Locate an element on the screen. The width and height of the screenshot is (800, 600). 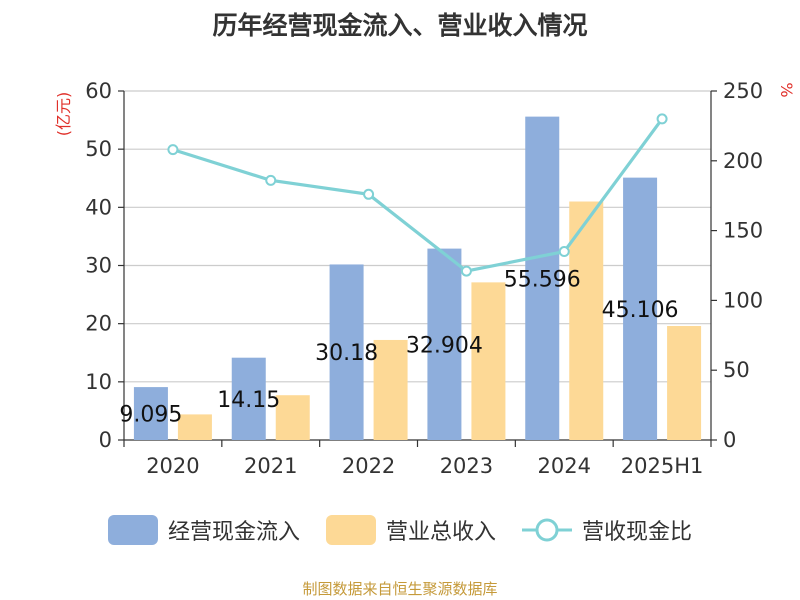
y-right-tick-label-3: 150 is located at coordinates (743, 231).